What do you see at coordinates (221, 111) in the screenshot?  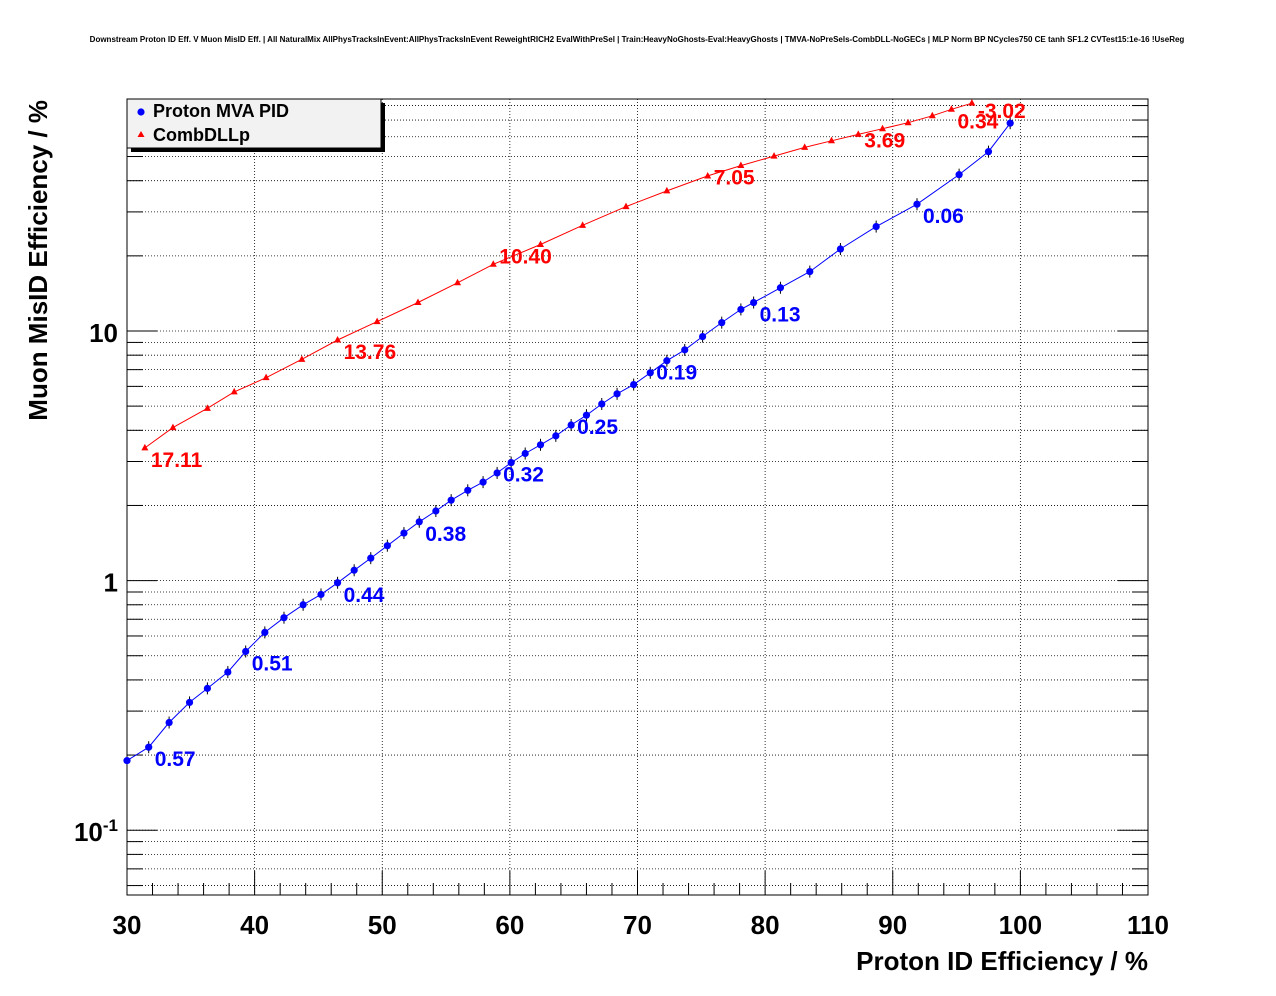 I see `legend-label-proton-mva-pid: Proton MVA PID` at bounding box center [221, 111].